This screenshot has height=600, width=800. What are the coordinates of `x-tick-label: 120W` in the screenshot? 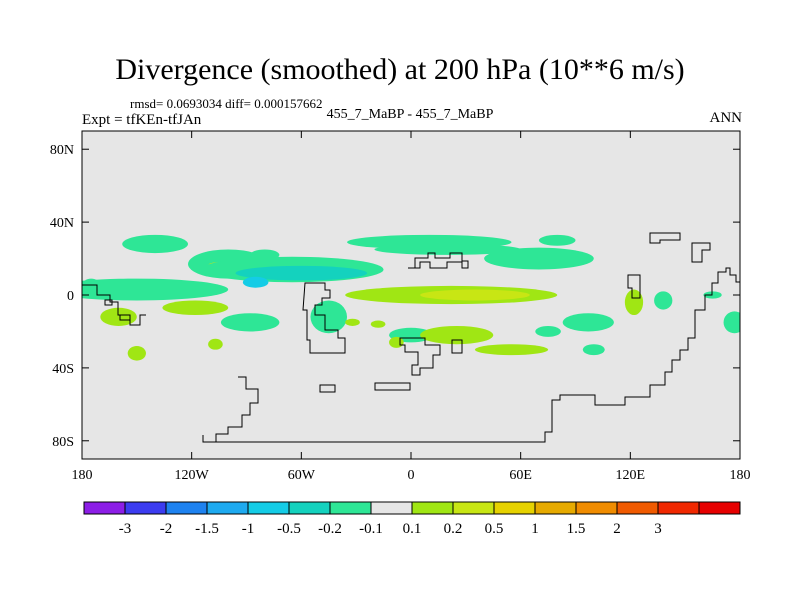 It's located at (192, 475).